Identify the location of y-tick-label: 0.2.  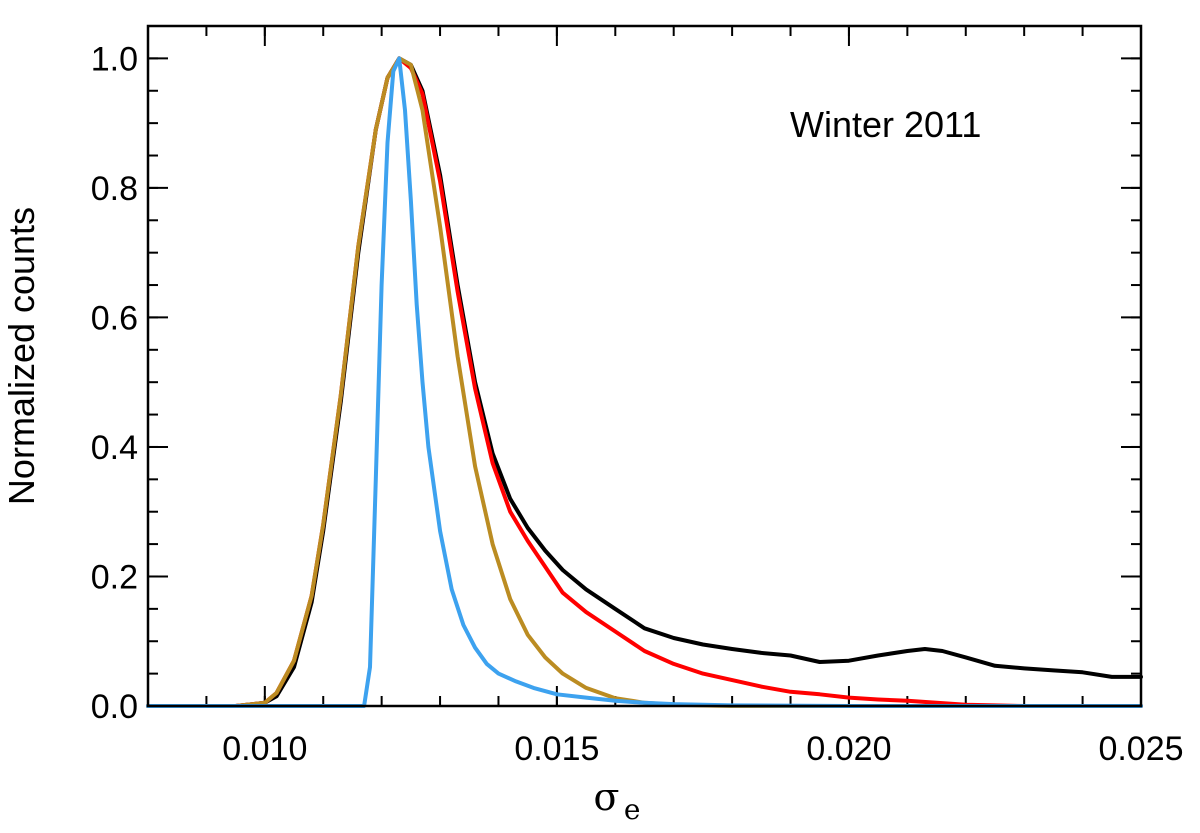
(114, 577).